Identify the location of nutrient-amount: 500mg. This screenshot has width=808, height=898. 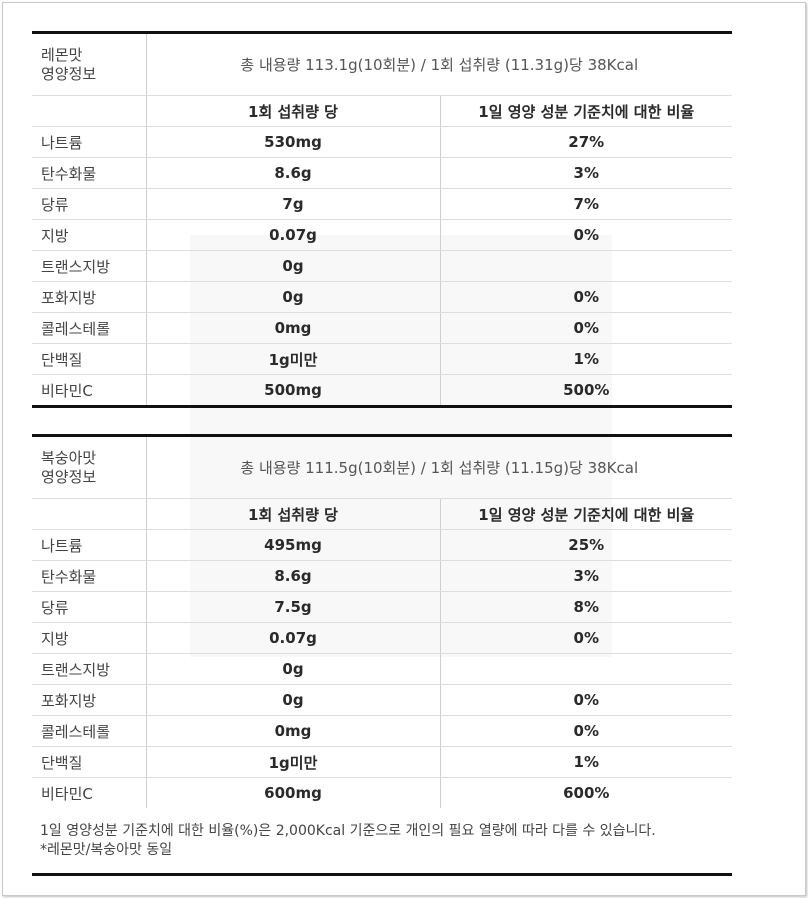
(292, 389).